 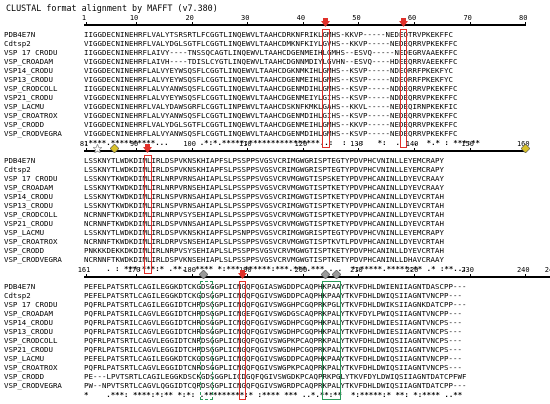 I want to click on ruler-label: 100, so click(x=189, y=144).